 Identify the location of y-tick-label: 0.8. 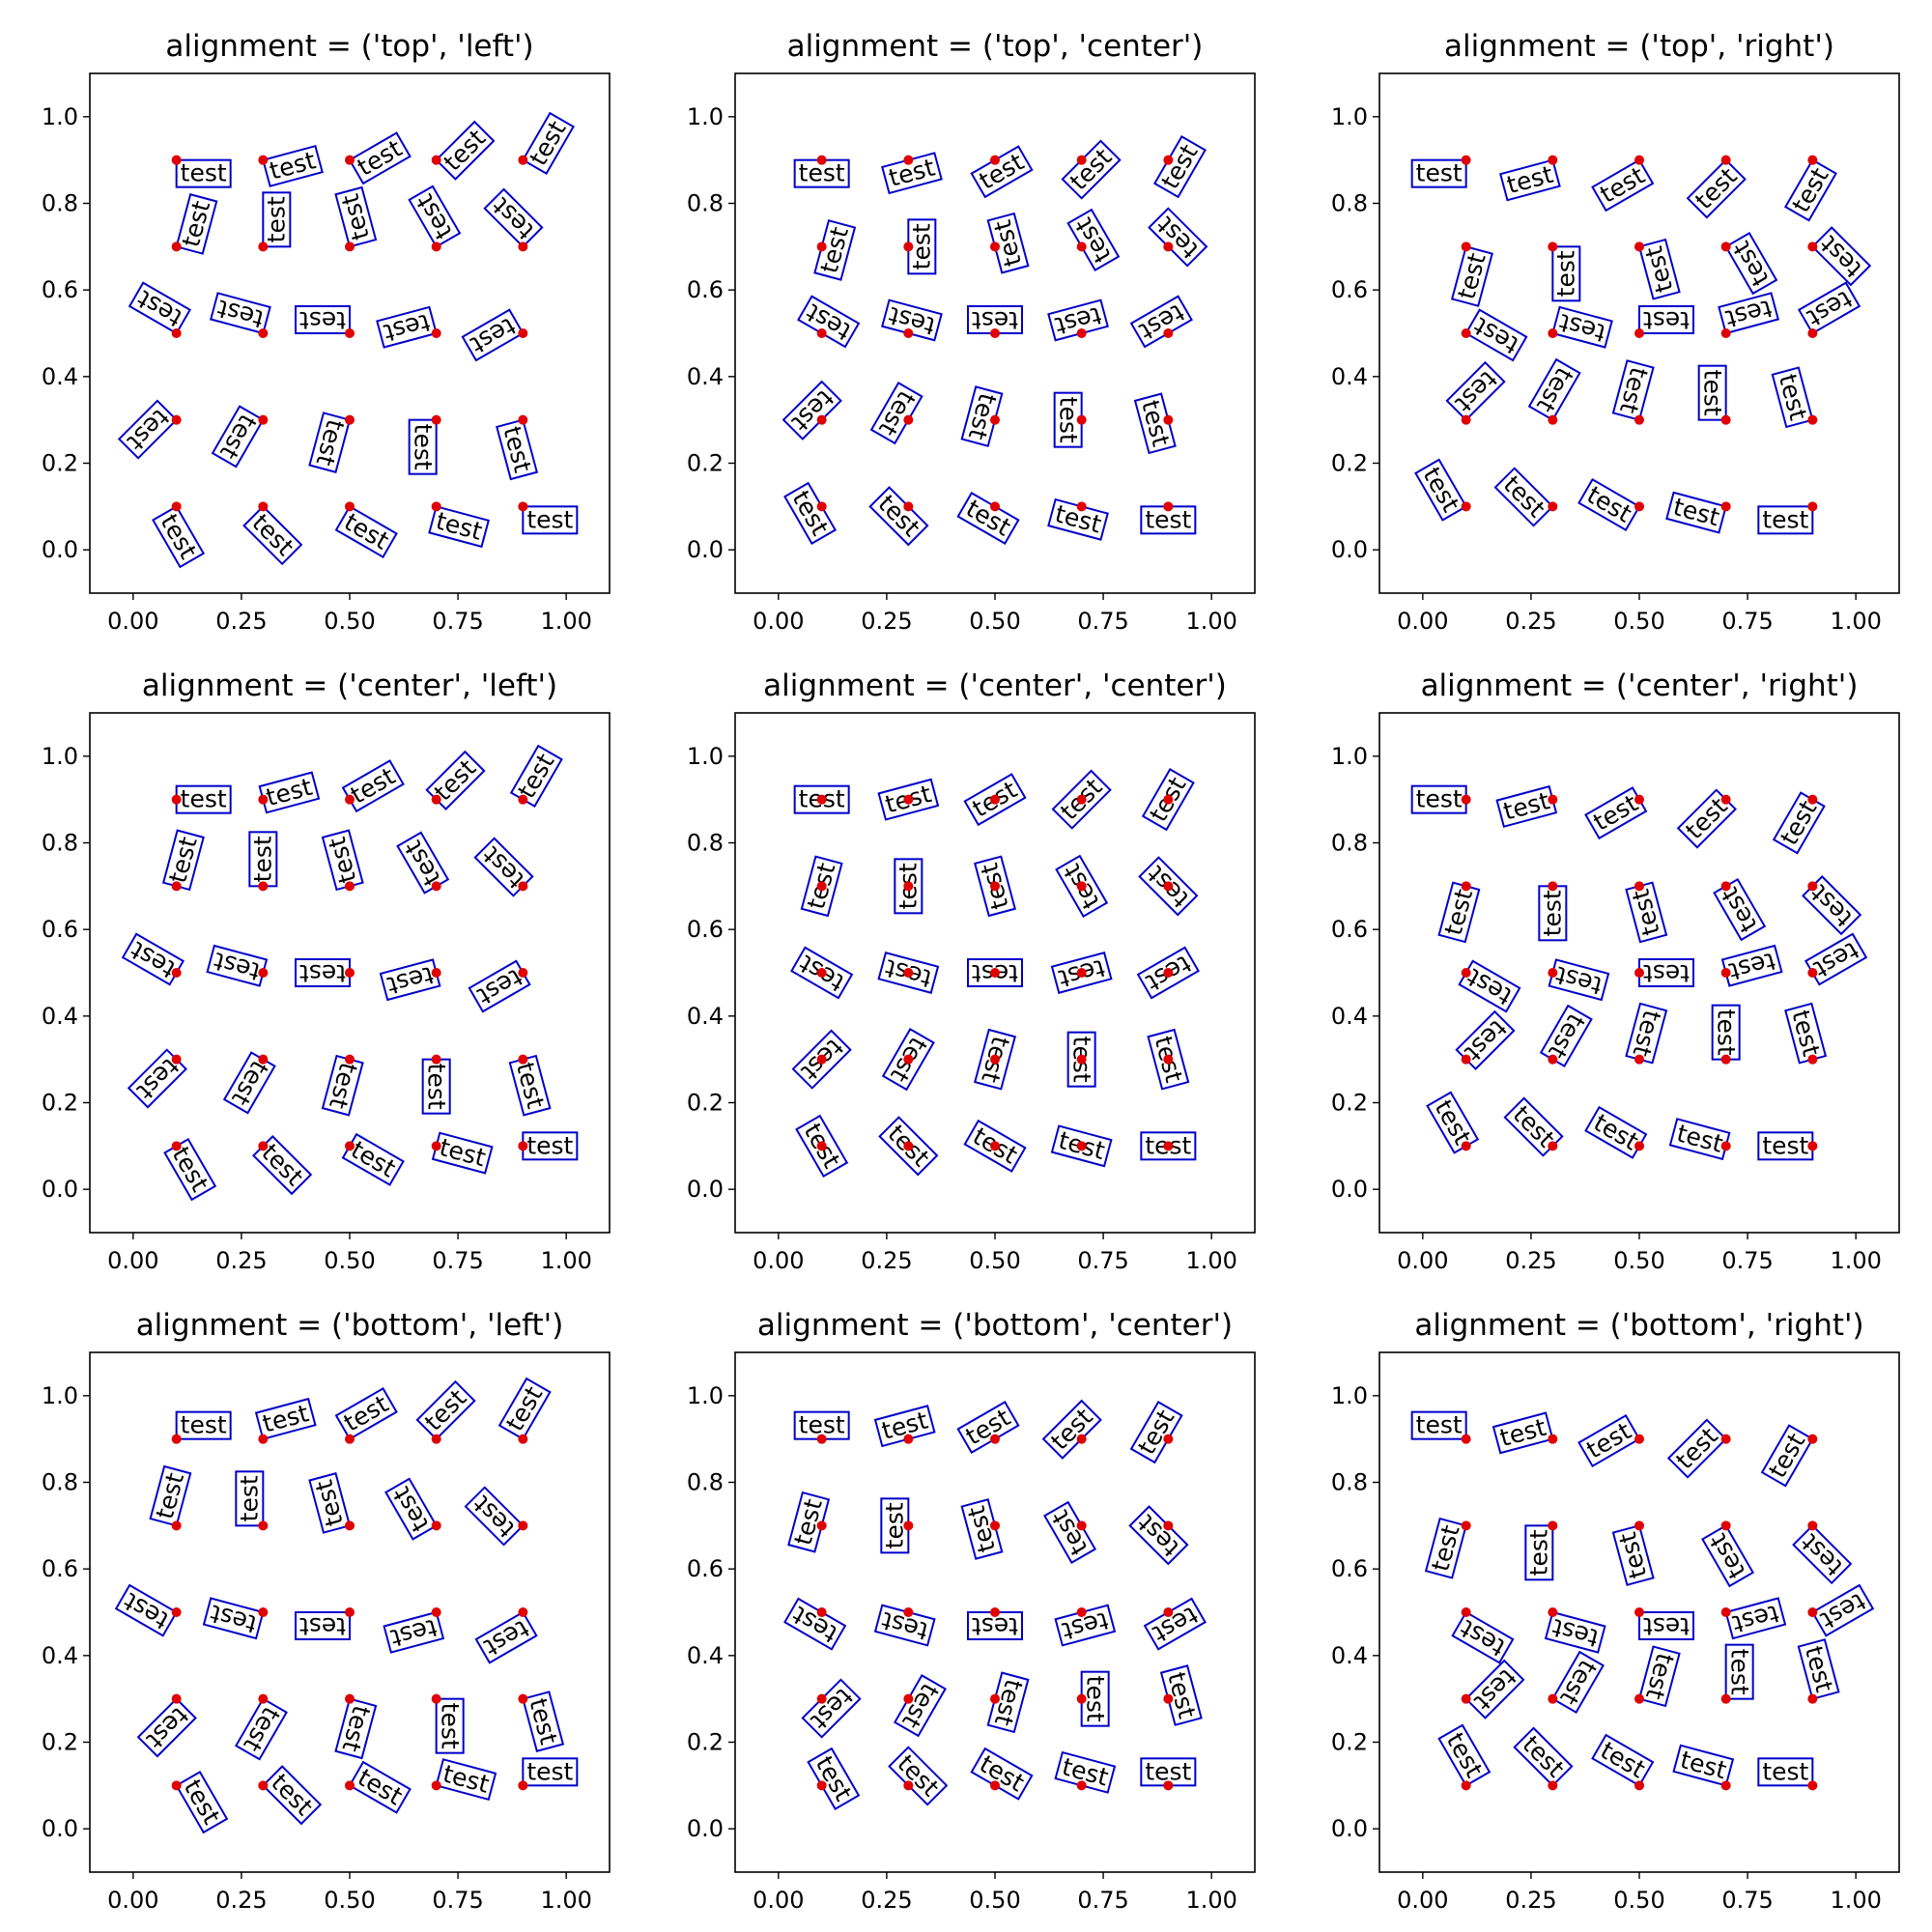
(1349, 1482).